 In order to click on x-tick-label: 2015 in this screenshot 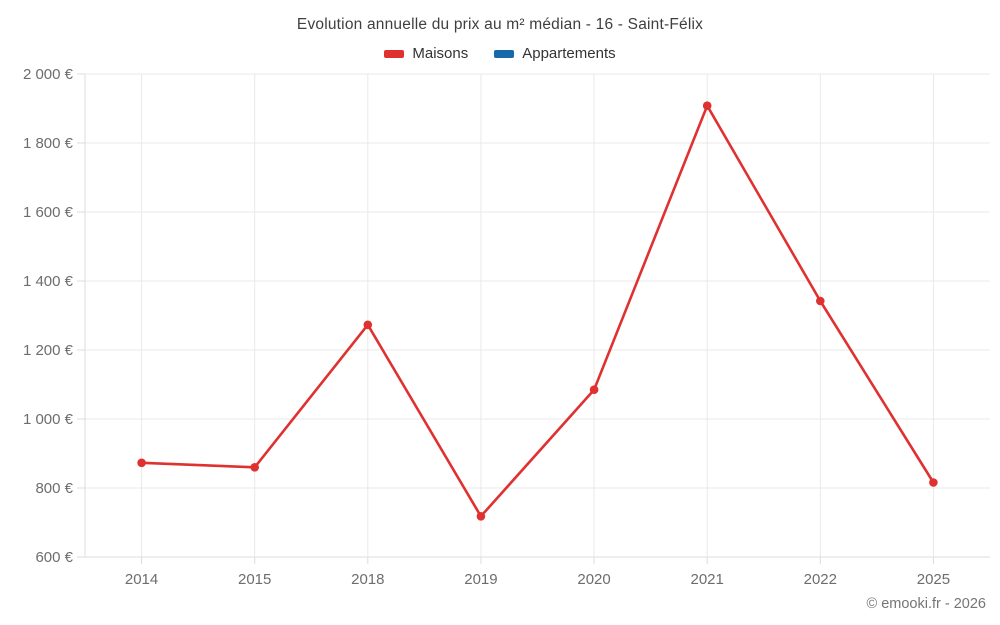, I will do `click(254, 579)`.